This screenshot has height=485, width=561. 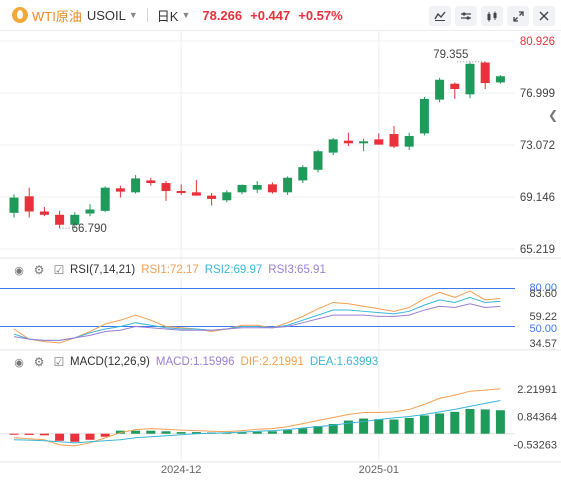 I want to click on rsi-tick-label: 34.57, so click(x=543, y=344).